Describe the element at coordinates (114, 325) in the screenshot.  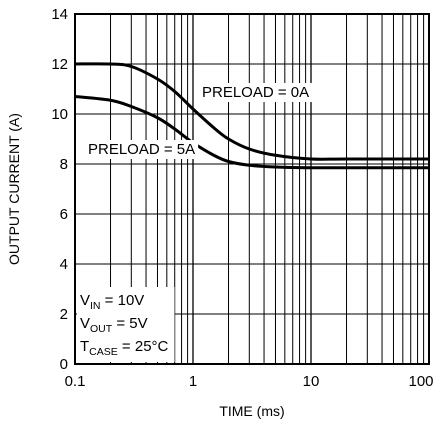
I see `condition-line: VOUT = 5V` at that location.